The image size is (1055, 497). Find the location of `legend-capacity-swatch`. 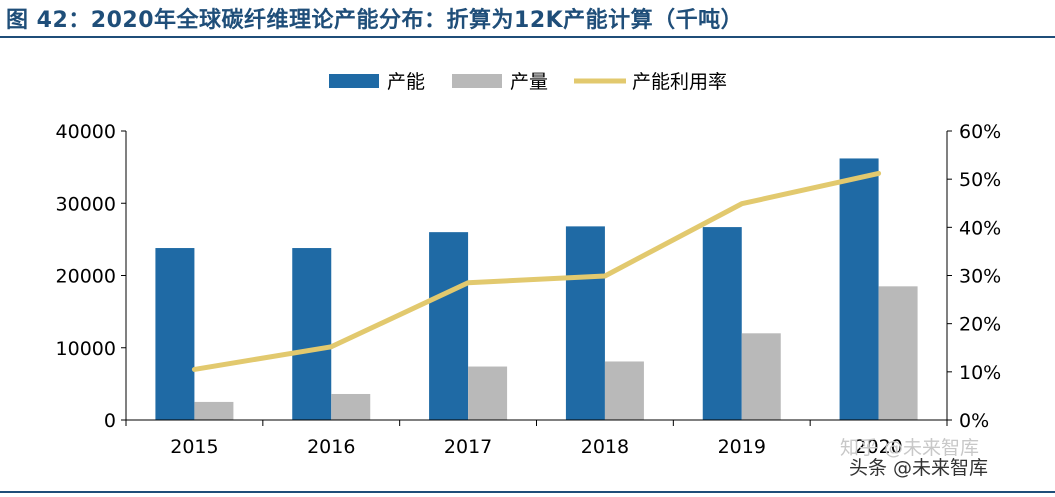

legend-capacity-swatch is located at coordinates (354, 81).